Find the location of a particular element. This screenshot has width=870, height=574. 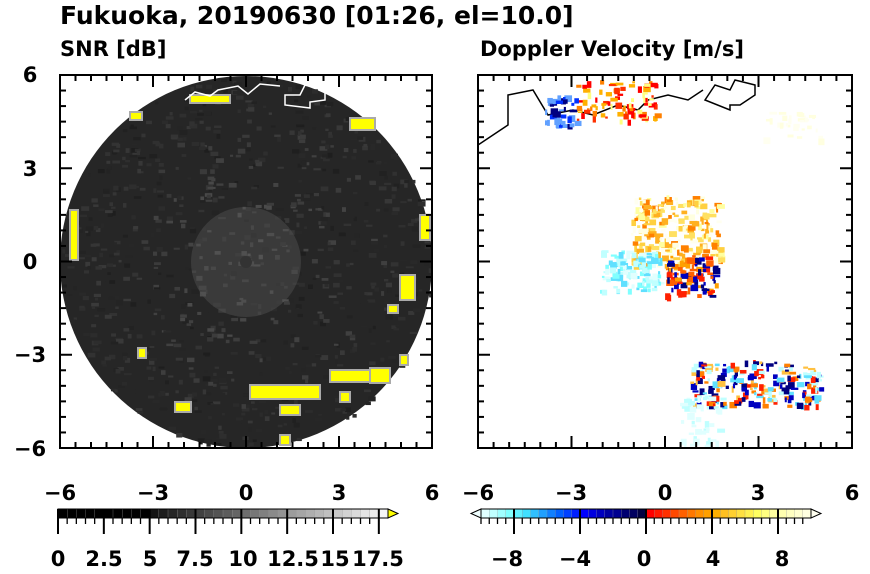

doppler-colorbar is located at coordinates (646, 521).